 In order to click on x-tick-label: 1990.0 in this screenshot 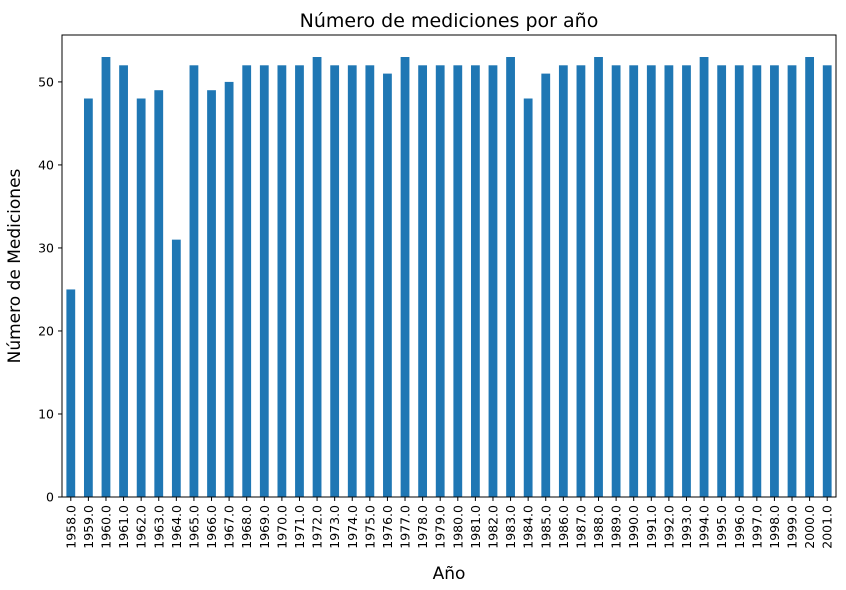, I will do `click(633, 527)`.